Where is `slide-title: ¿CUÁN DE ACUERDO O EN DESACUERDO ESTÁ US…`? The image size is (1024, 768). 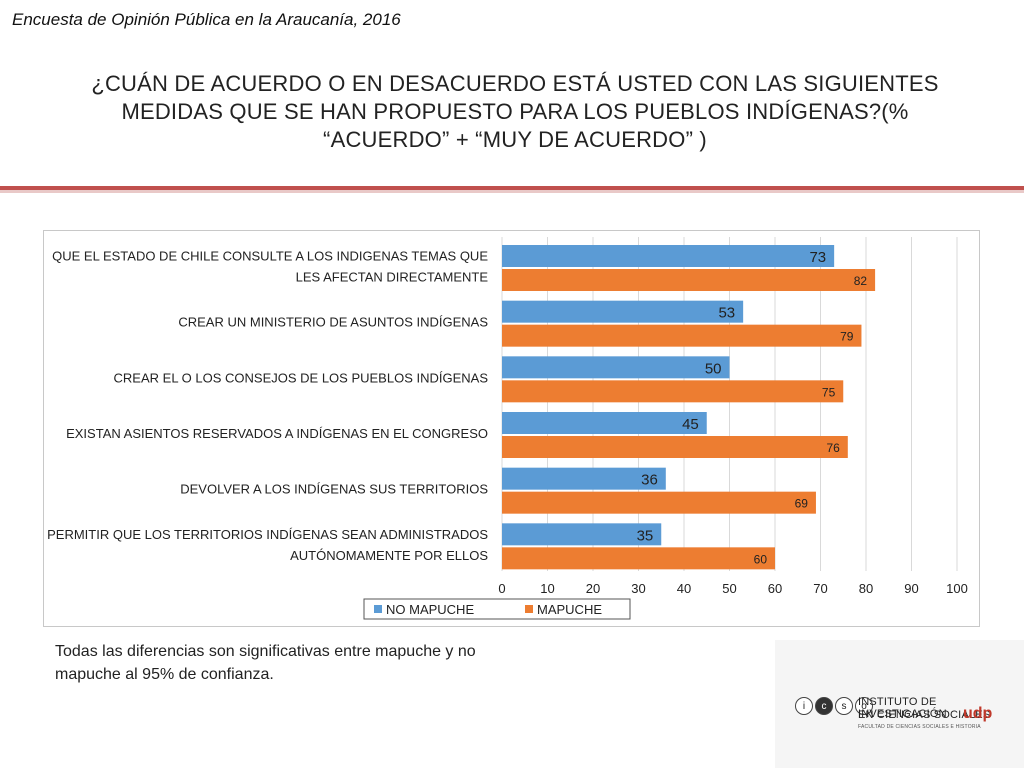 slide-title: ¿CUÁN DE ACUERDO O EN DESACUERDO ESTÁ US… is located at coordinates (515, 111).